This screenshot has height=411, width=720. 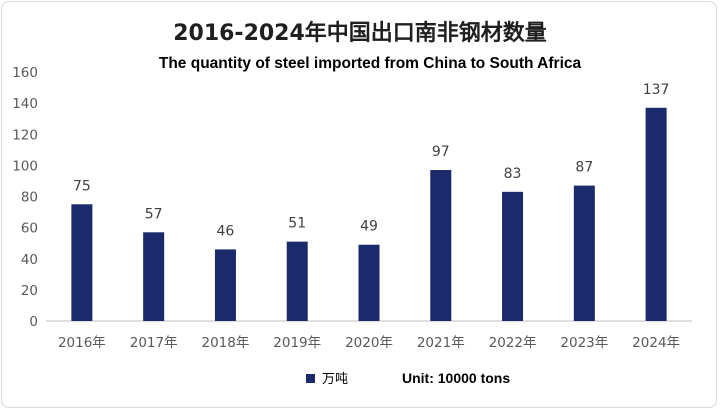 I want to click on x-tick-label: 2024年, so click(x=656, y=343).